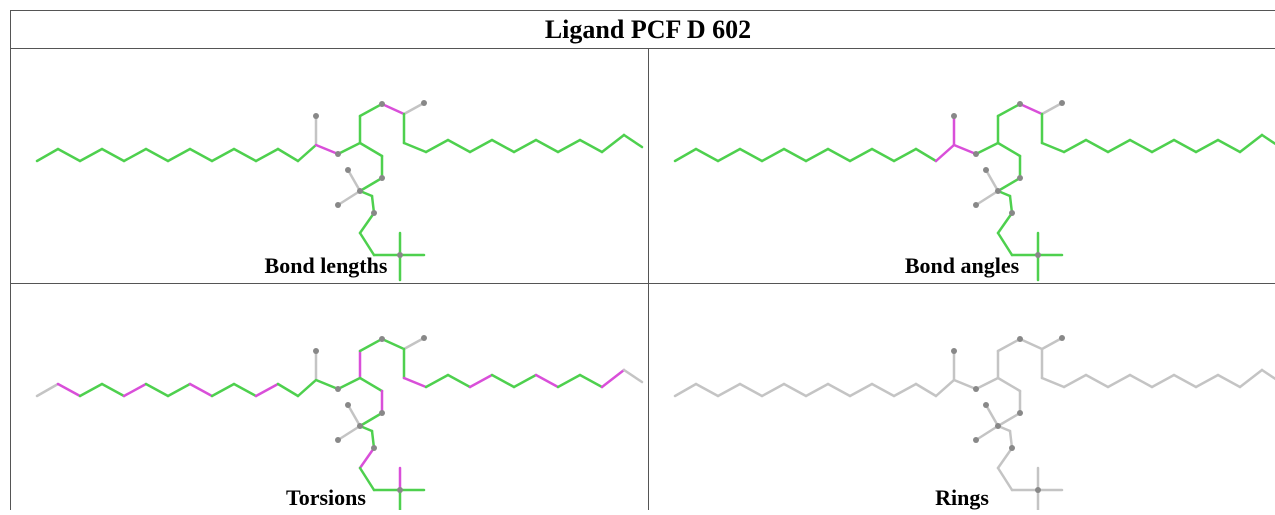 The image size is (1275, 515). I want to click on table-title: Ligand PCF D 602, so click(648, 29).